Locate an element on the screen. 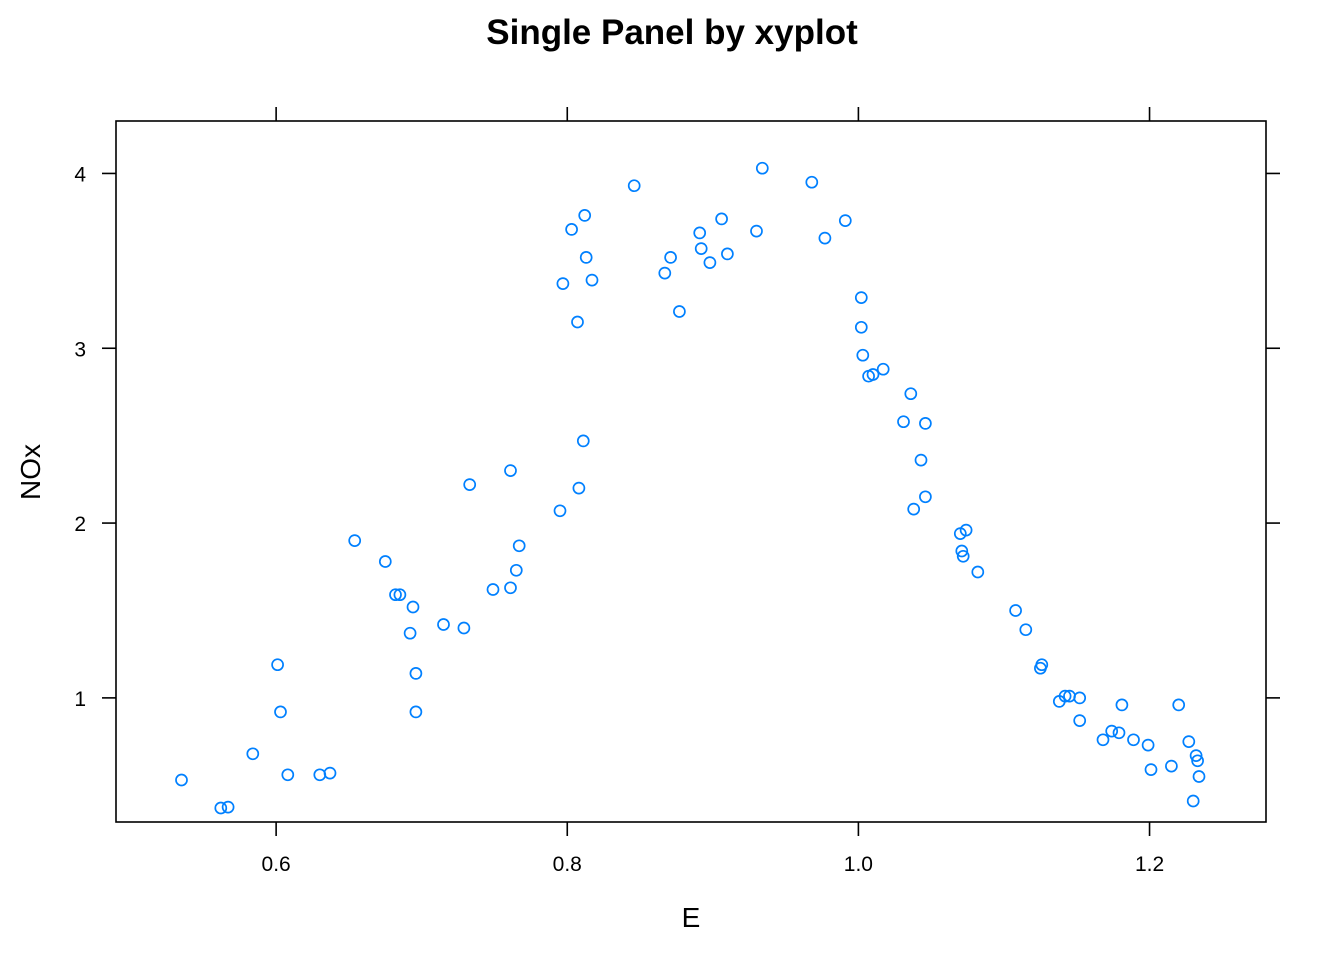  x-tick-label: 1.2 is located at coordinates (1149, 864).